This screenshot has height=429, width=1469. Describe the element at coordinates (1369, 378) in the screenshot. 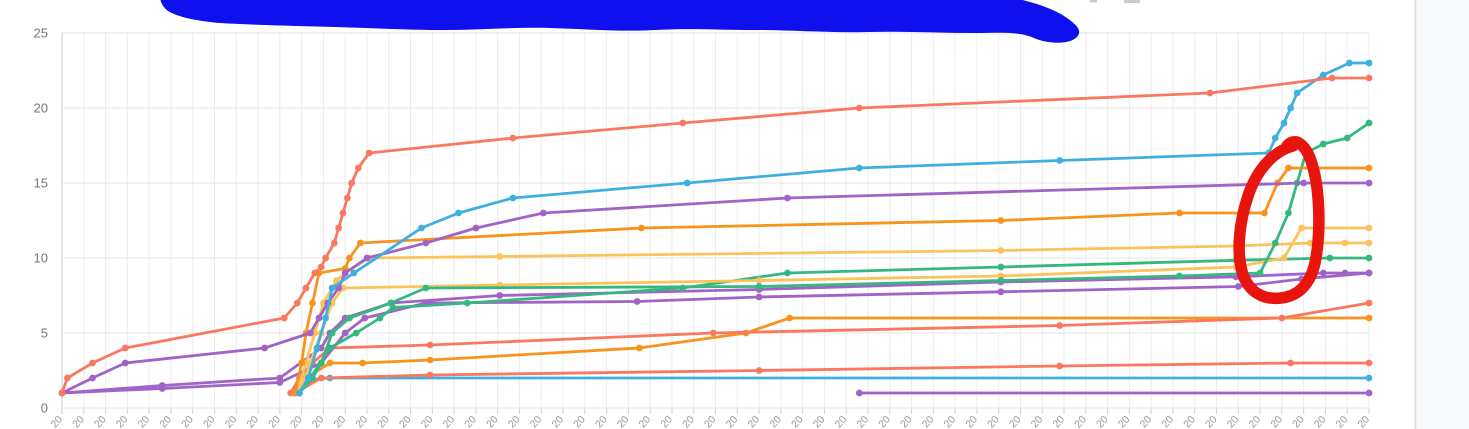

I see `data-point-cyan-b` at that location.